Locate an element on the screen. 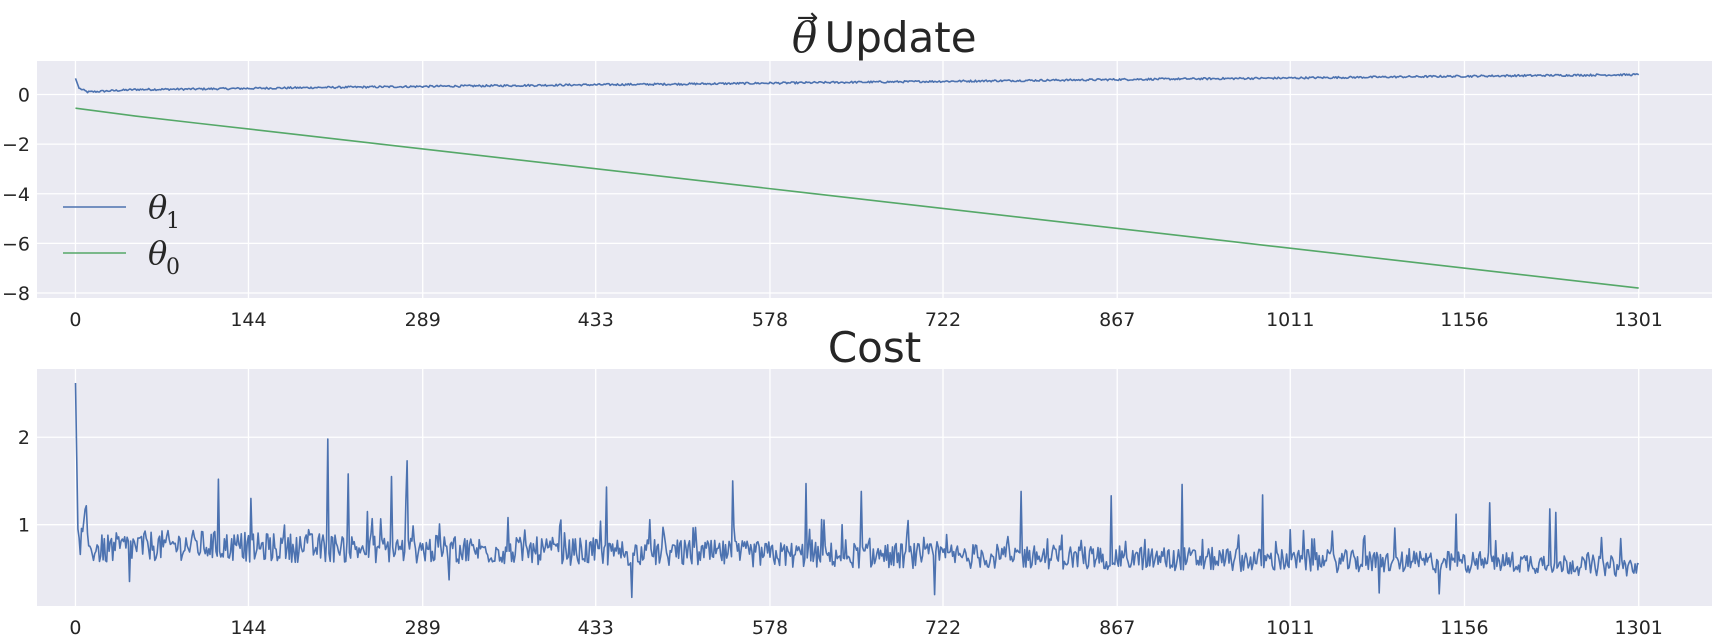  y-tick-label: 2 is located at coordinates (24, 438).